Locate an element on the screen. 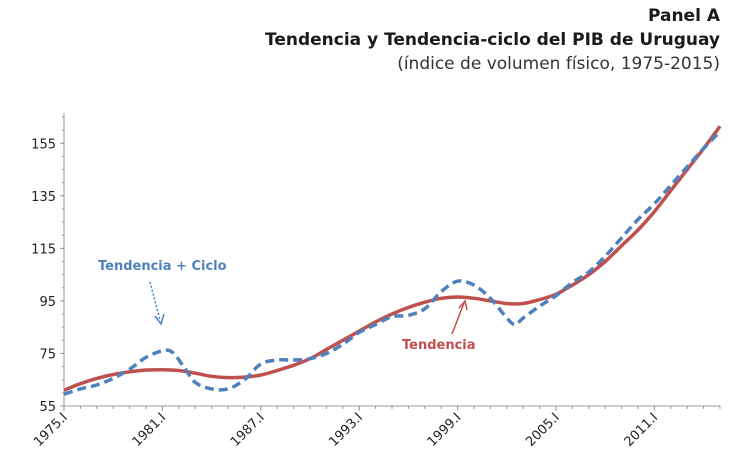 Image resolution: width=746 pixels, height=469 pixels. y-tick-label: 95 is located at coordinates (47, 302).